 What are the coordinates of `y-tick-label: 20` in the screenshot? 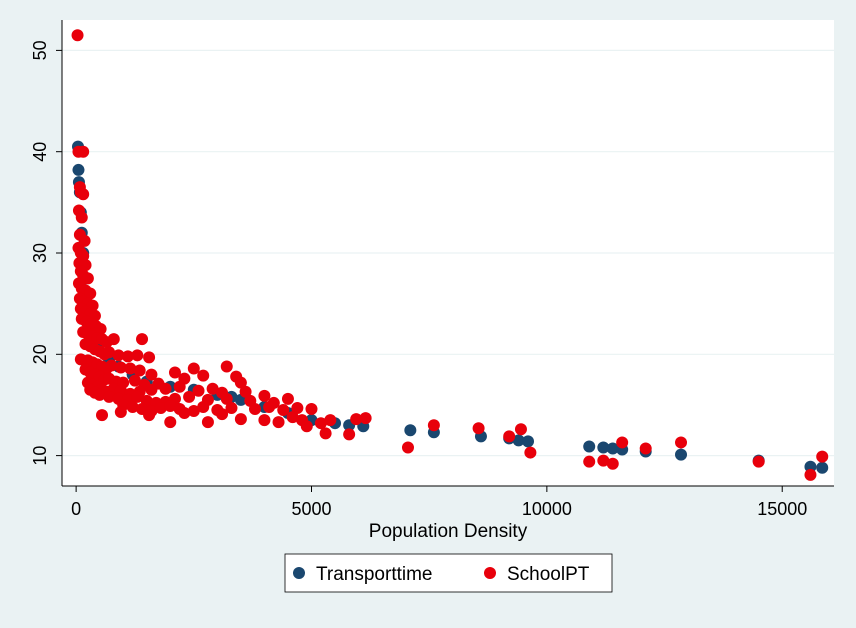 It's located at (40, 354).